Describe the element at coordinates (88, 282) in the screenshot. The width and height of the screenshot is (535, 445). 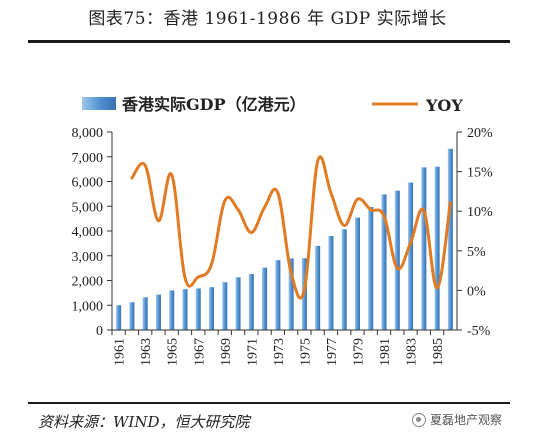
I see `left-tick-label: 2,000` at that location.